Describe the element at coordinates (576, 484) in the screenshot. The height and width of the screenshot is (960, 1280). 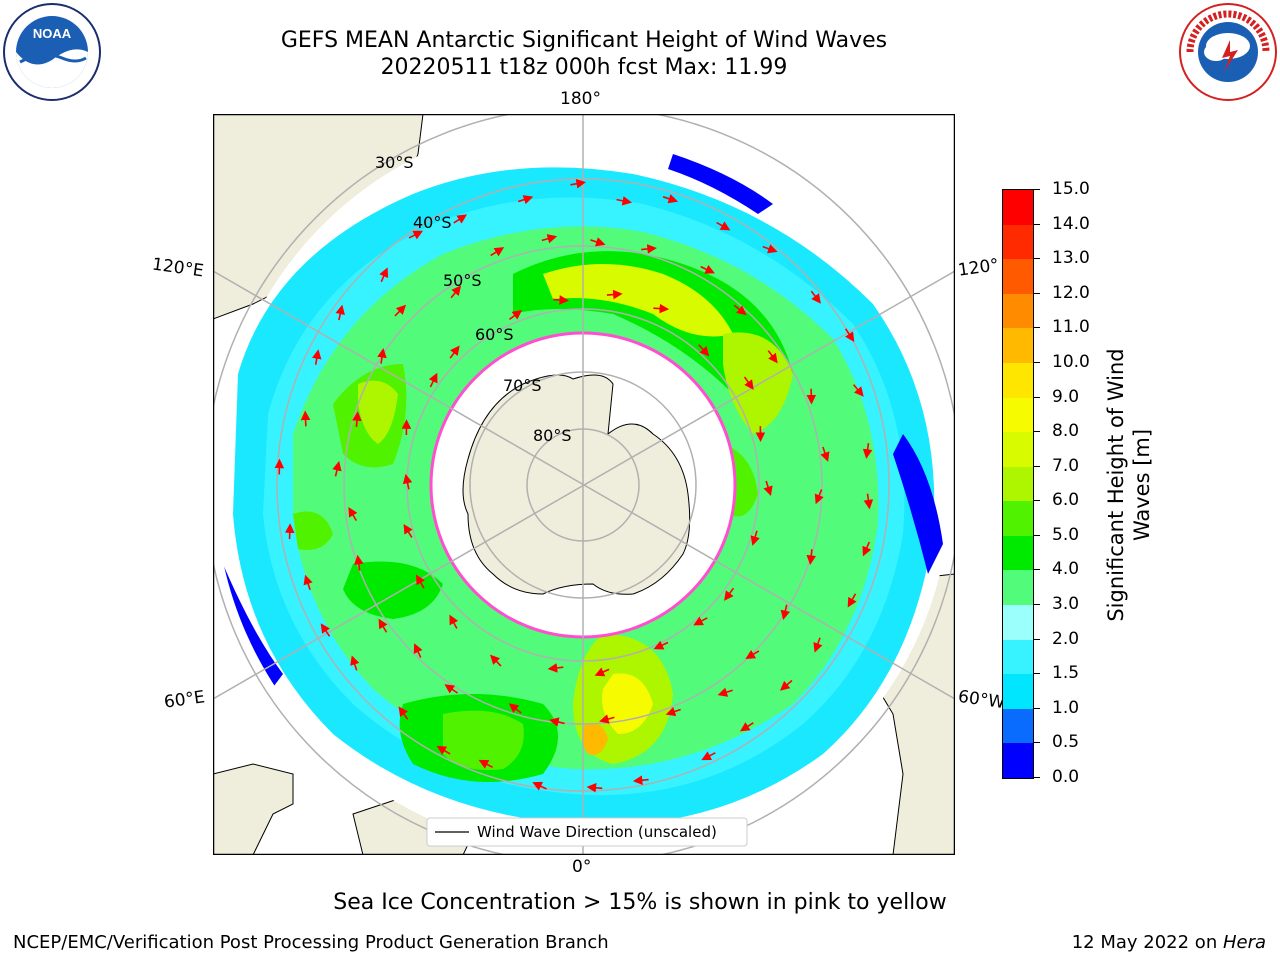
I see `antarctica-land` at that location.